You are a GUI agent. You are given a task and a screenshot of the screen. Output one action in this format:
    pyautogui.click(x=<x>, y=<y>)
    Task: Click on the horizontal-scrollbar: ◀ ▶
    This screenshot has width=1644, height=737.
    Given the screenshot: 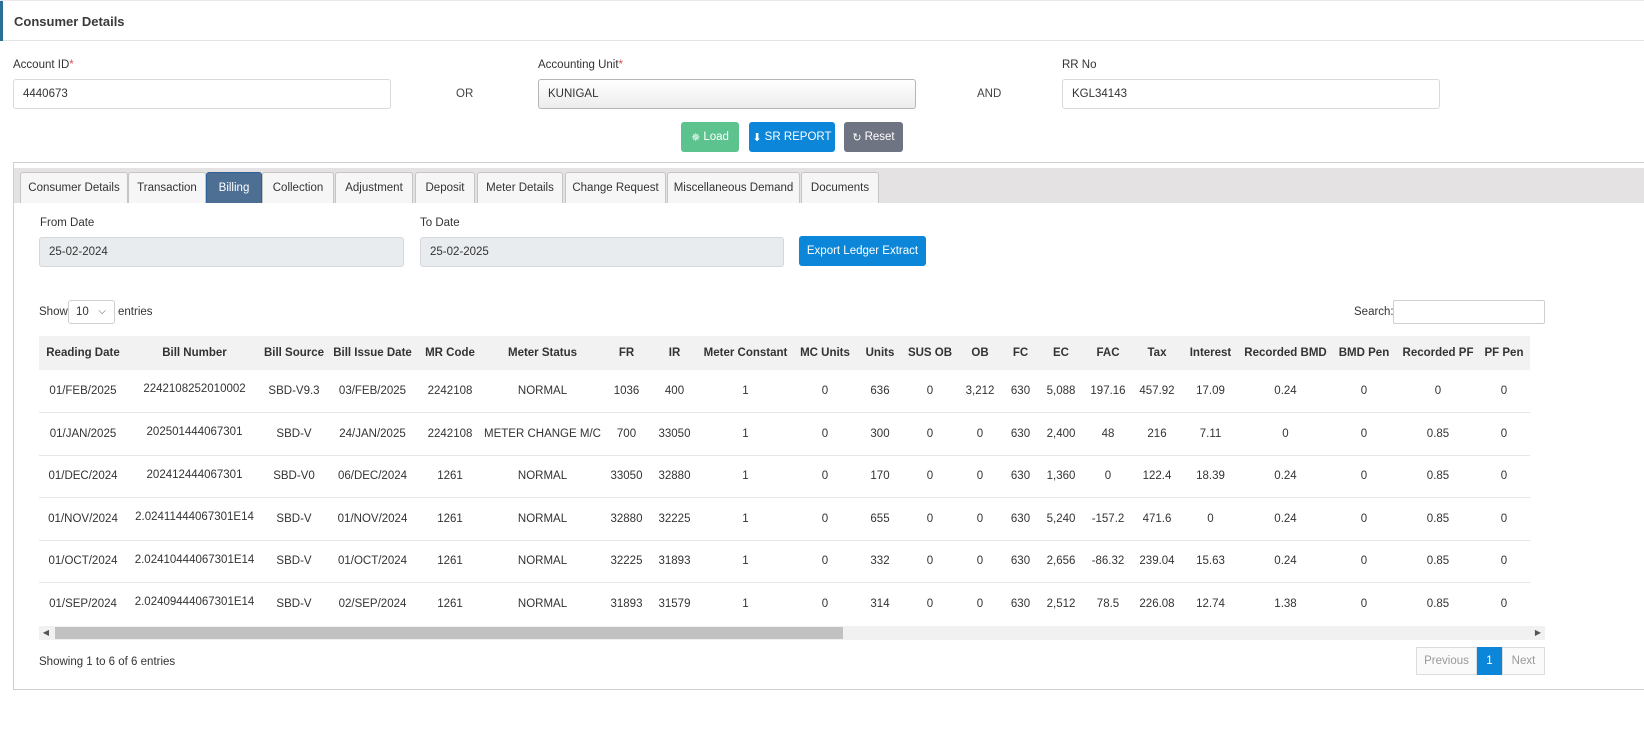 What is the action you would take?
    pyautogui.click(x=792, y=633)
    